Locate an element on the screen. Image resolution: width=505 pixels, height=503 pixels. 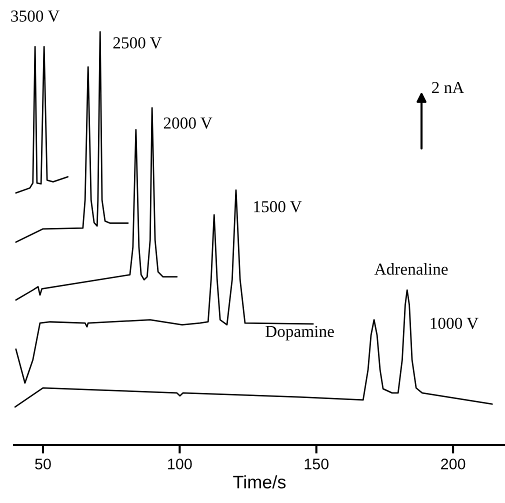
x-tick-label: 200 is located at coordinates (453, 464).